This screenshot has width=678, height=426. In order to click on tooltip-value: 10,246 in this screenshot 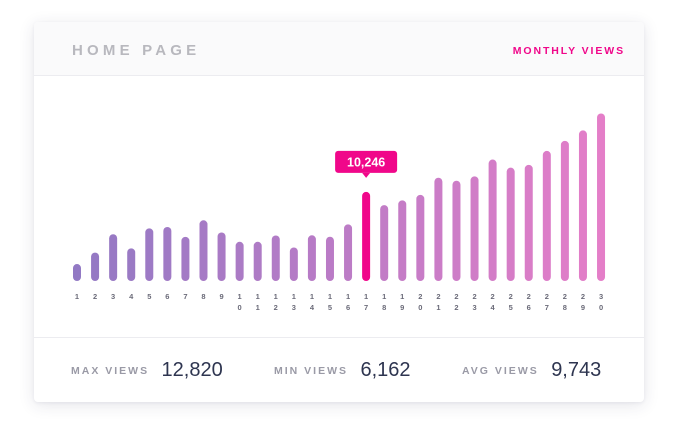, I will do `click(366, 162)`.